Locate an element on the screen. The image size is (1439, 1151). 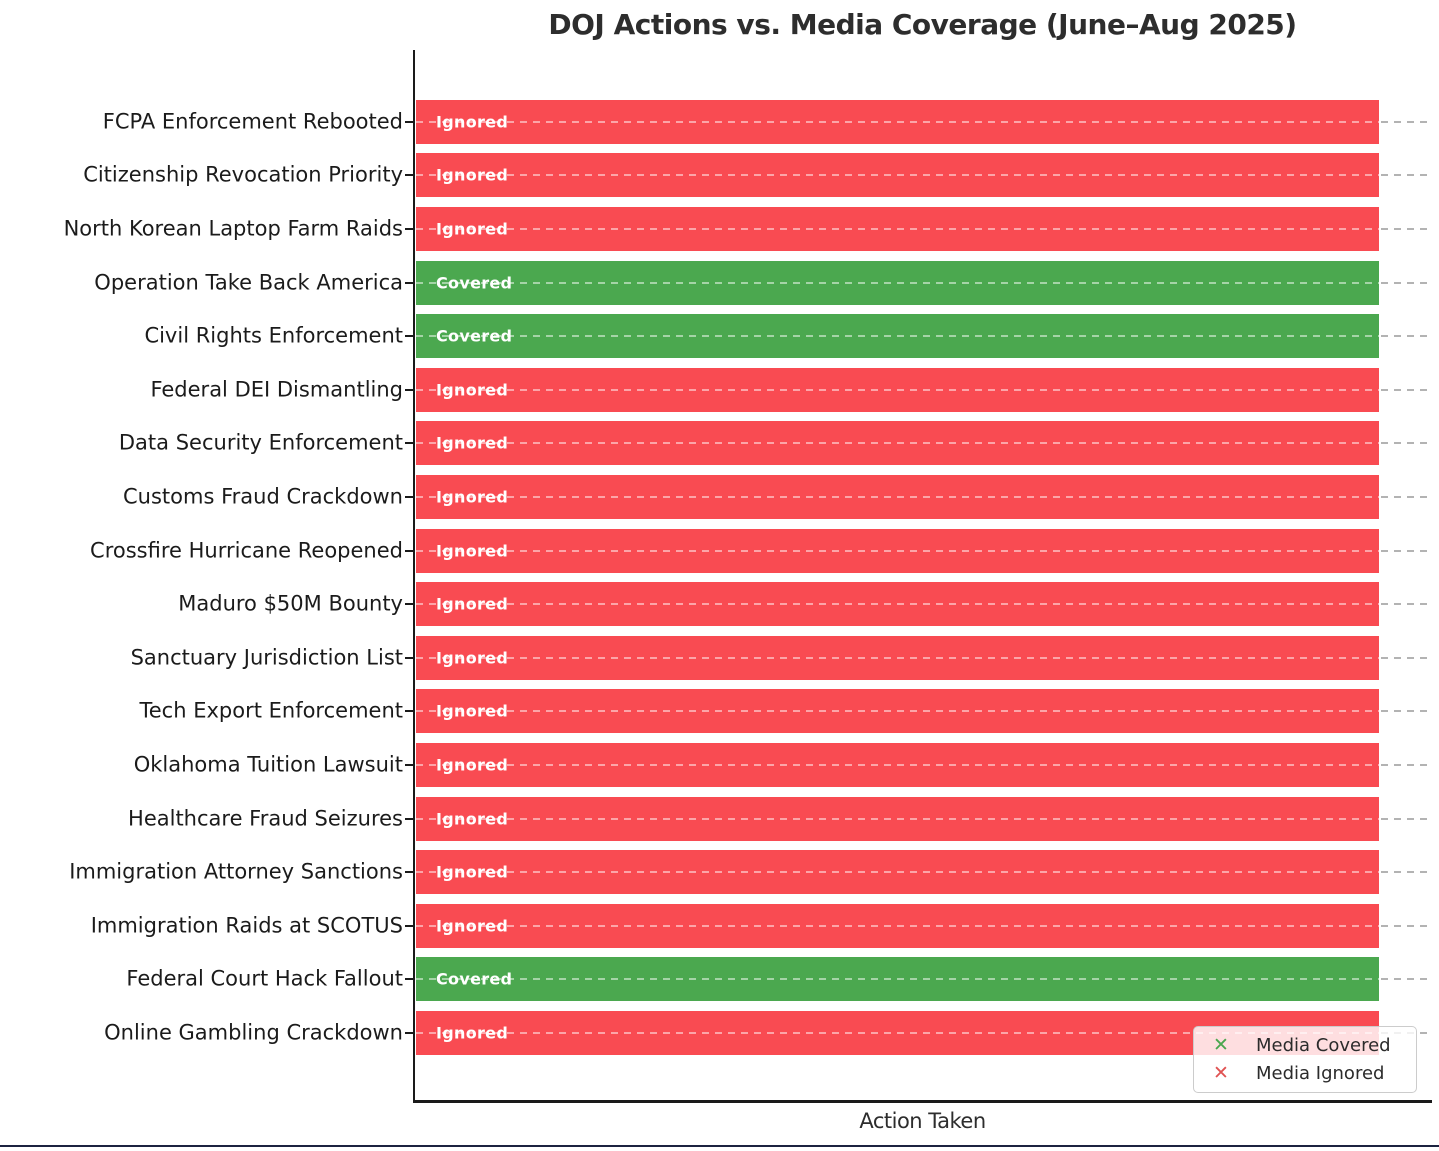
bar-row: Citizenship Revocation Priority Ignored is located at coordinates (757, 176).